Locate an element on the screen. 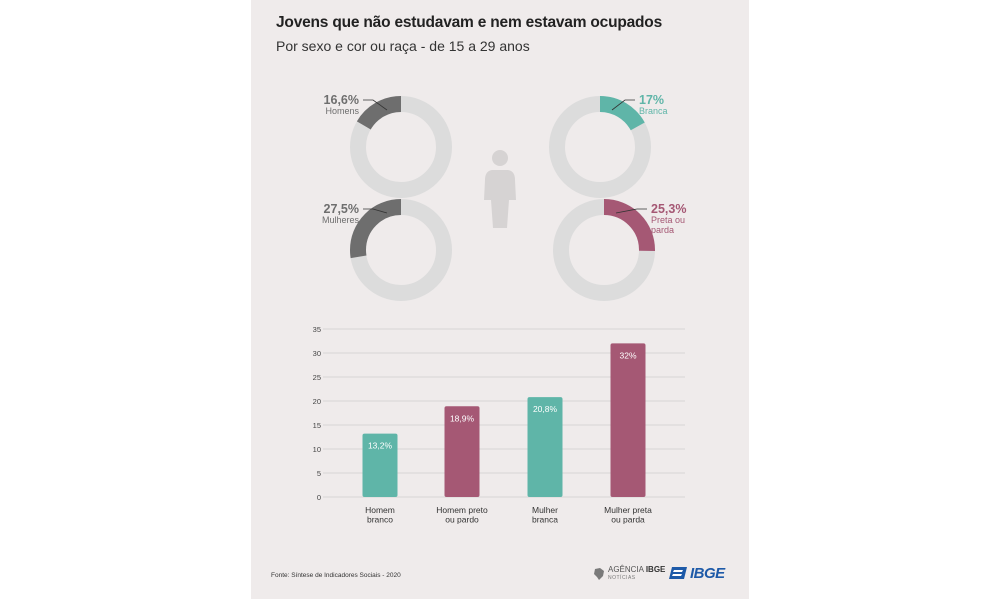 This screenshot has height=599, width=1000. brazil-map-icon is located at coordinates (599, 574).